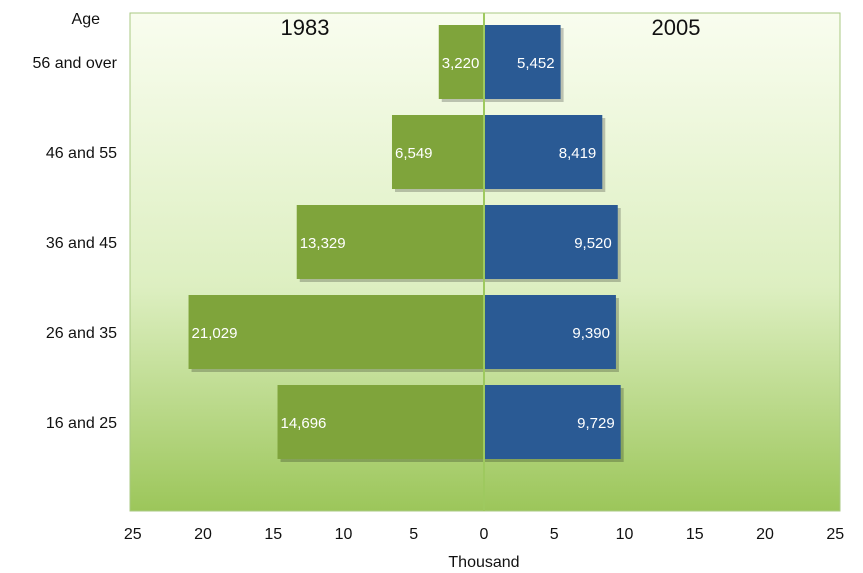 The width and height of the screenshot is (863, 573). Describe the element at coordinates (596, 423) in the screenshot. I see `data-label: 9,729` at that location.